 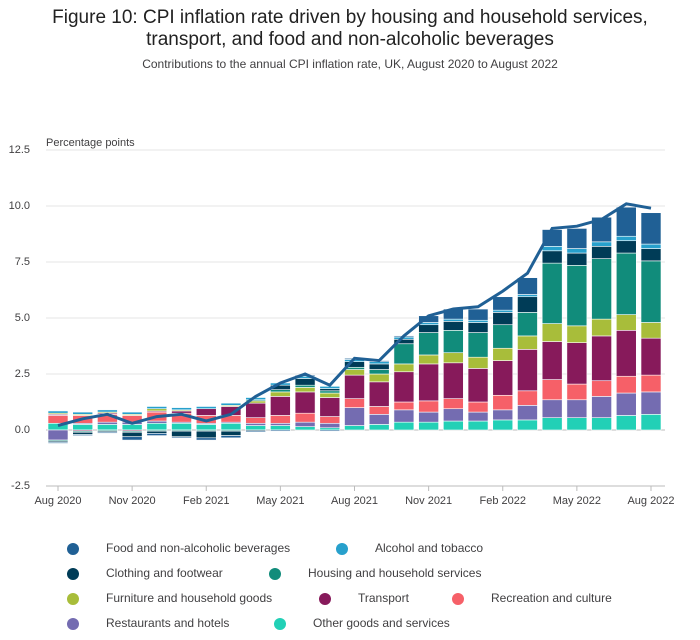 I want to click on y-tick-label: 2.5, so click(x=22, y=374).